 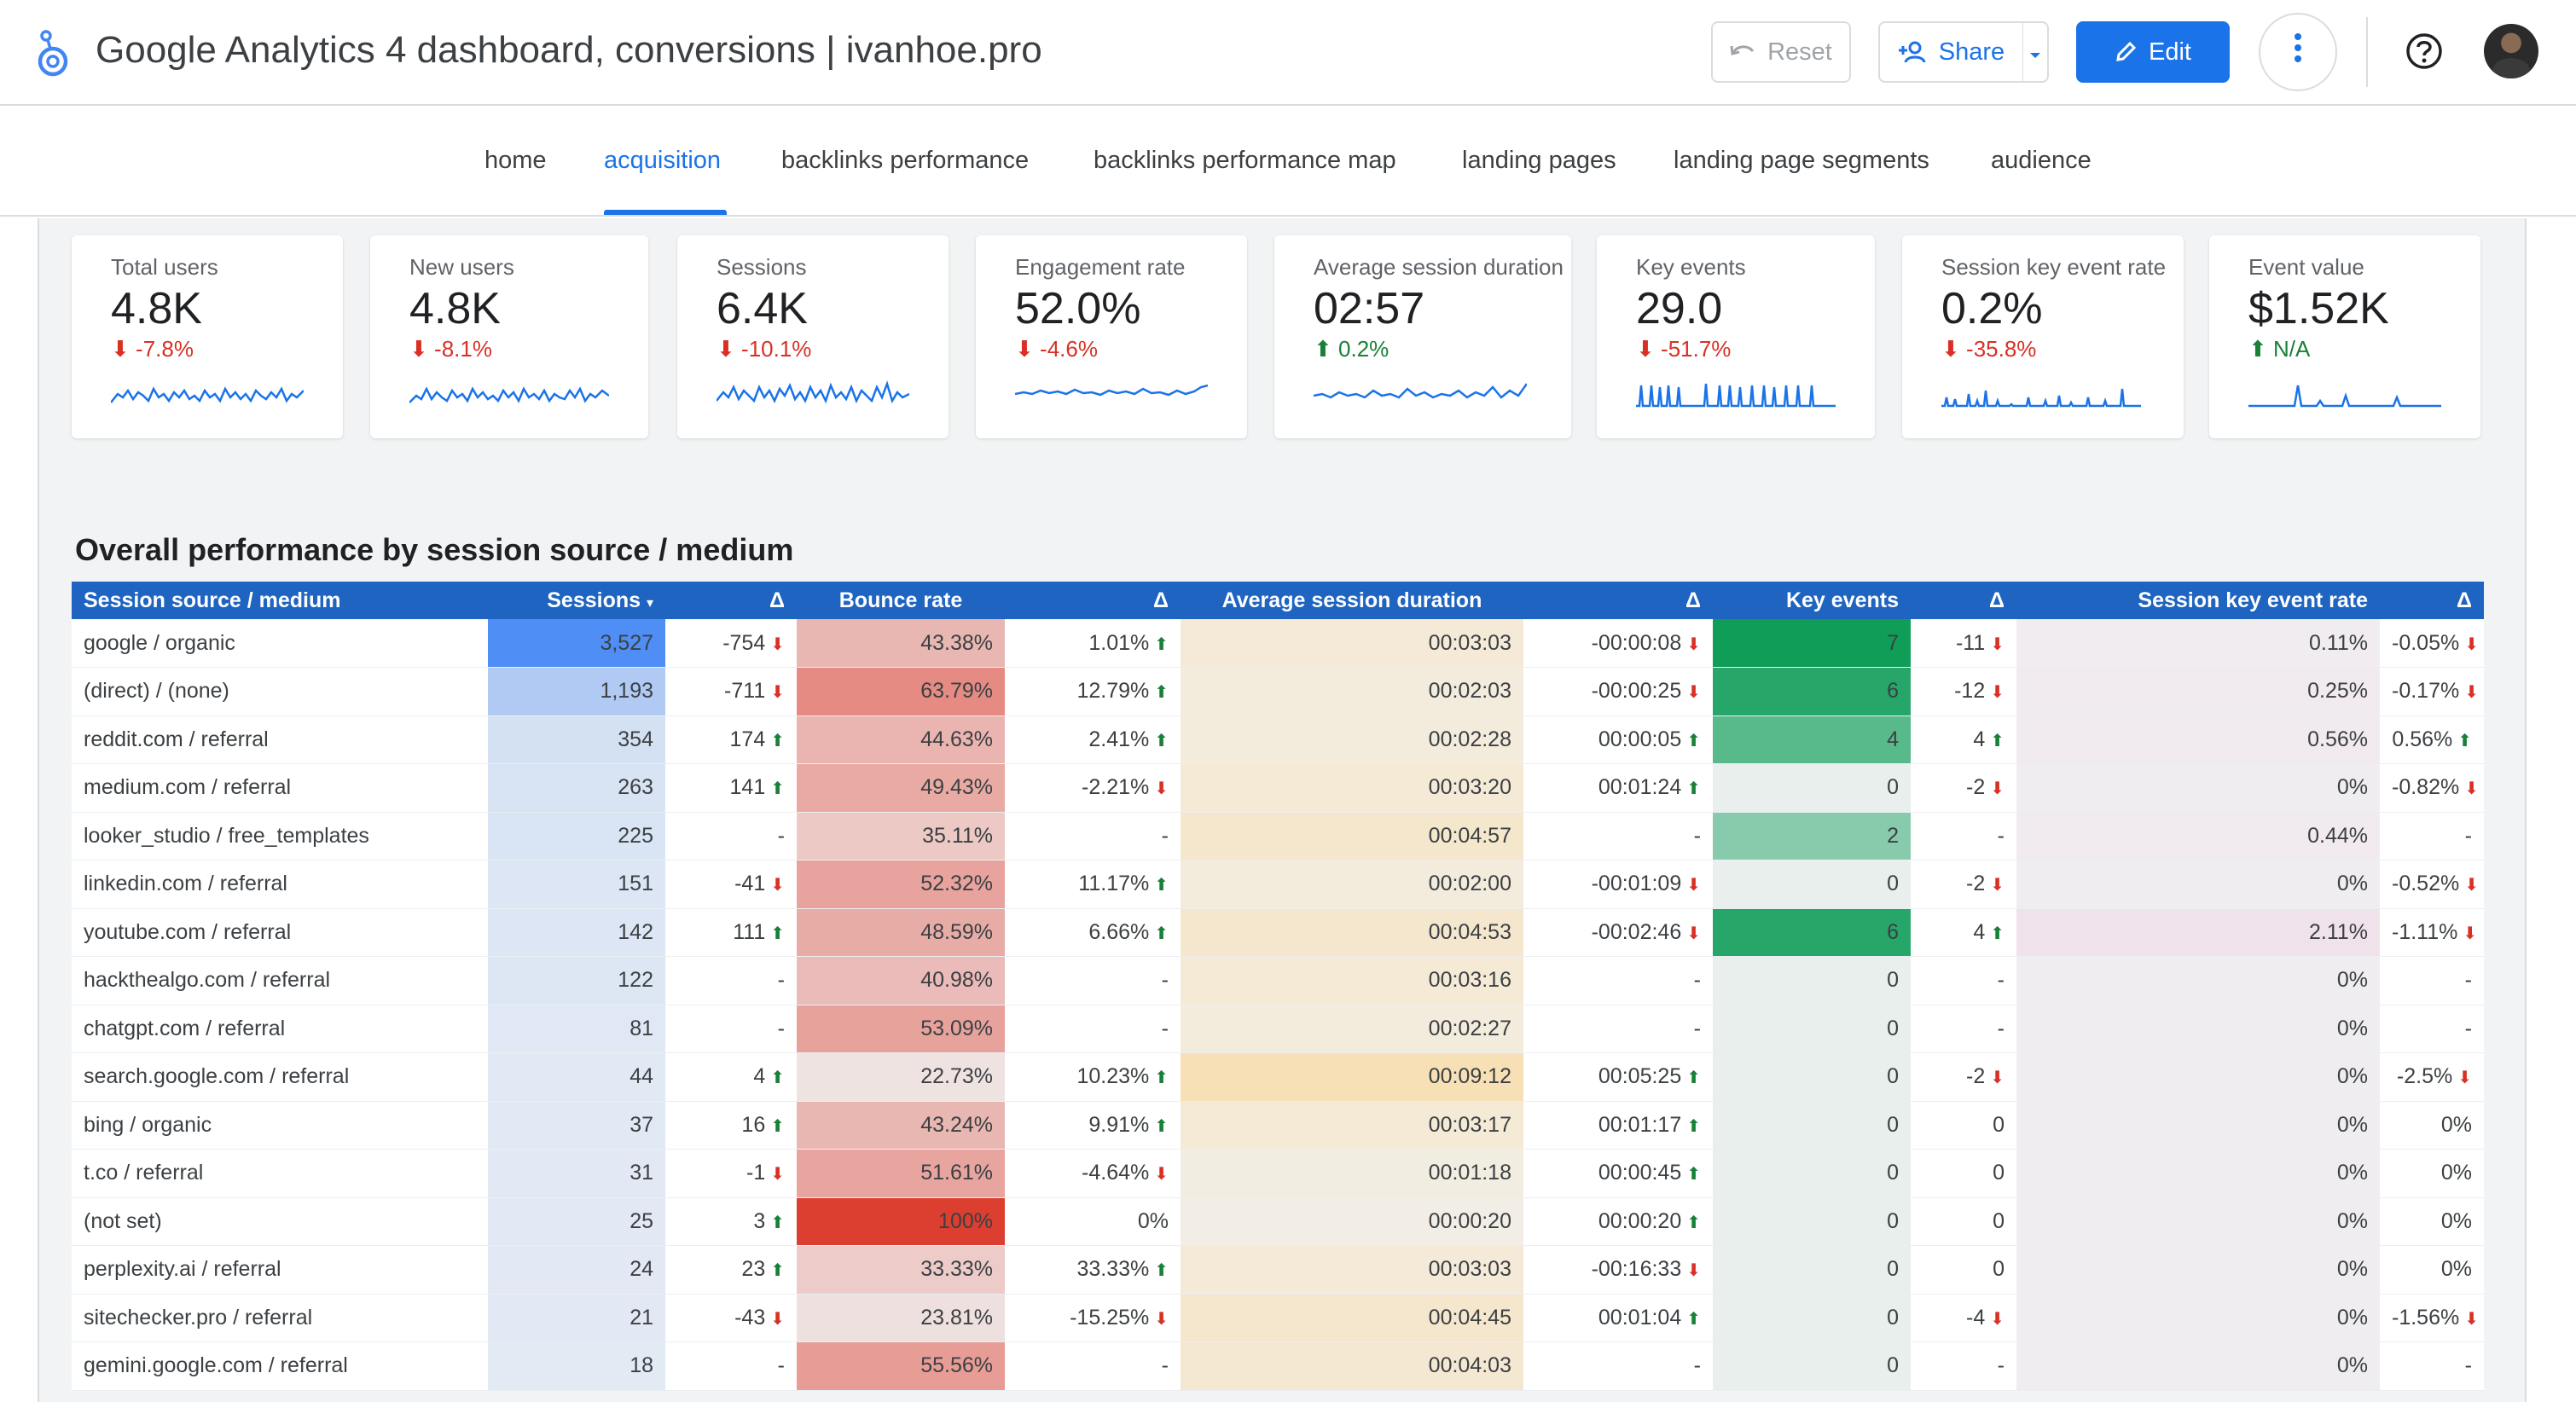 I want to click on cell-rate-delta: -0.05% ⬇︎, so click(x=2432, y=643).